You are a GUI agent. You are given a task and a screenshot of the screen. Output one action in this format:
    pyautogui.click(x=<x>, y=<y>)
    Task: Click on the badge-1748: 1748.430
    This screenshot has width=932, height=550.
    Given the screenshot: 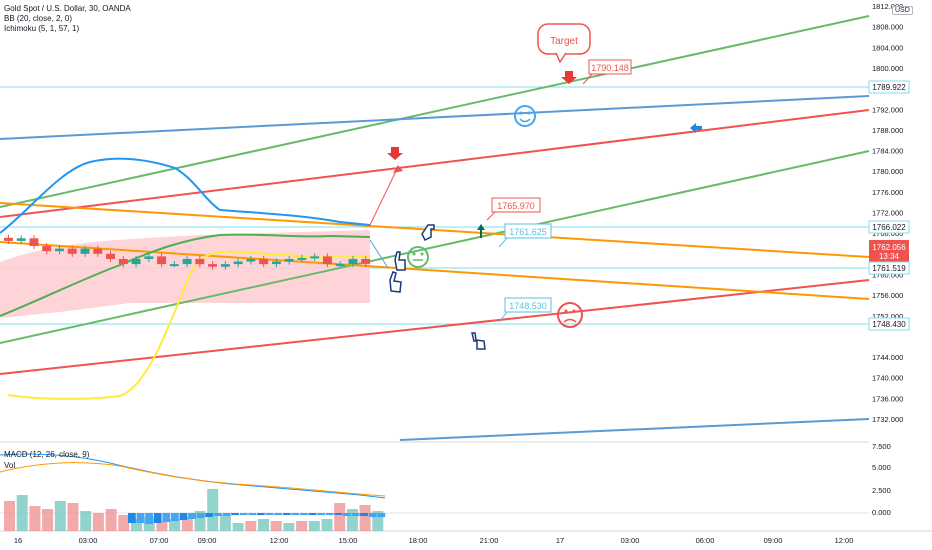 What is the action you would take?
    pyautogui.click(x=889, y=324)
    